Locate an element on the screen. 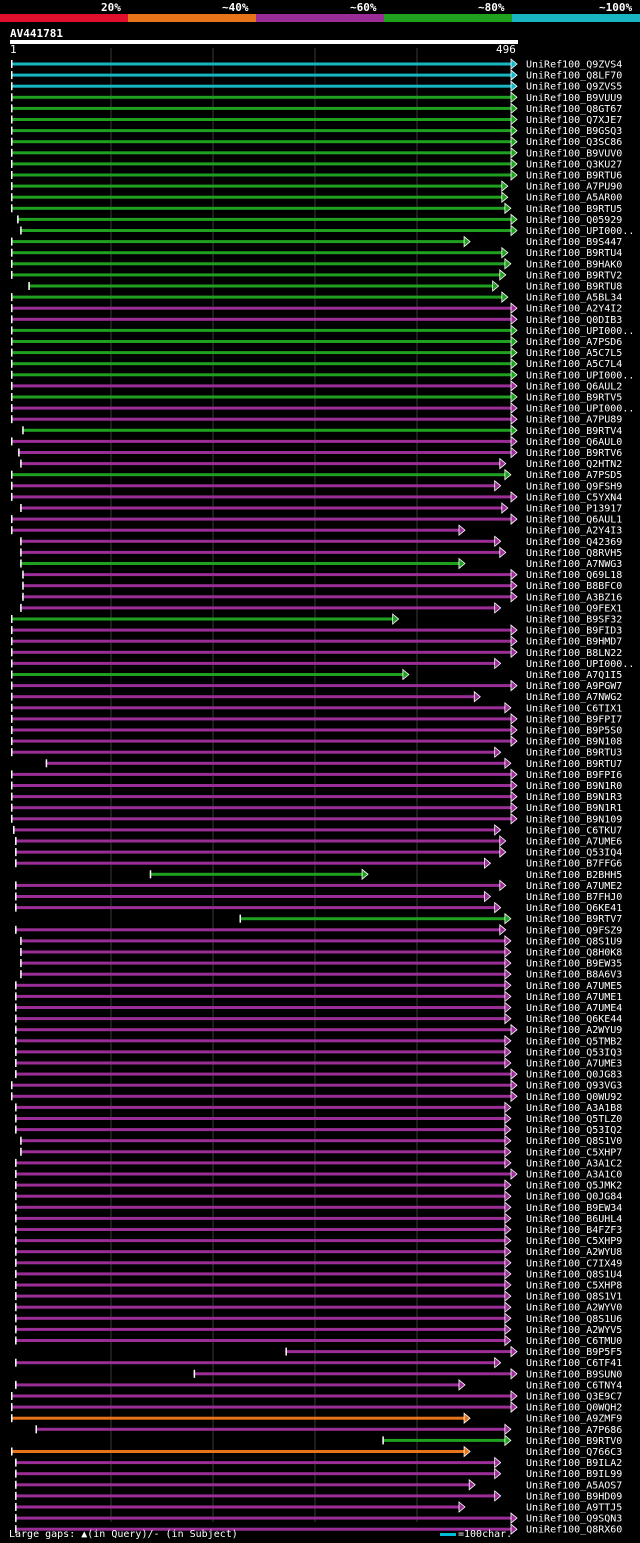  hit-label: UniRef100_B9P5F5 is located at coordinates (574, 1352).